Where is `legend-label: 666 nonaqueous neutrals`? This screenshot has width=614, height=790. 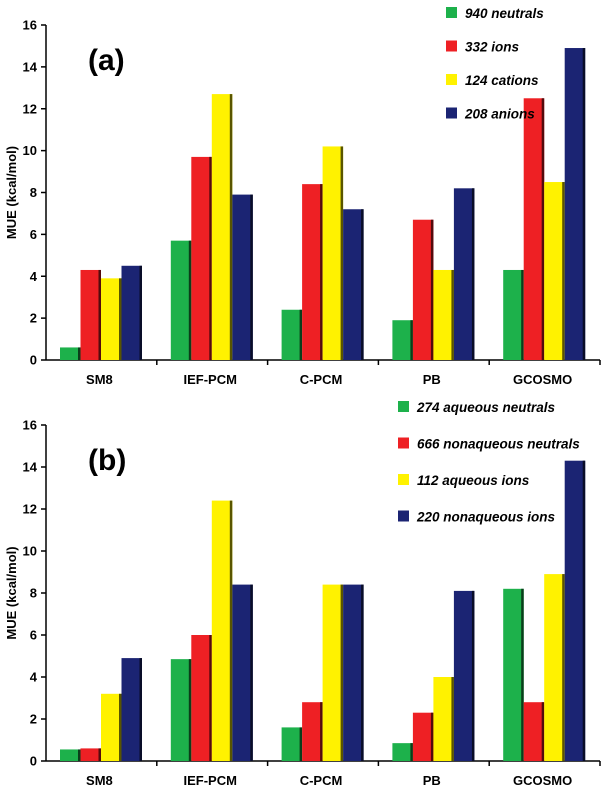
legend-label: 666 nonaqueous neutrals is located at coordinates (498, 444).